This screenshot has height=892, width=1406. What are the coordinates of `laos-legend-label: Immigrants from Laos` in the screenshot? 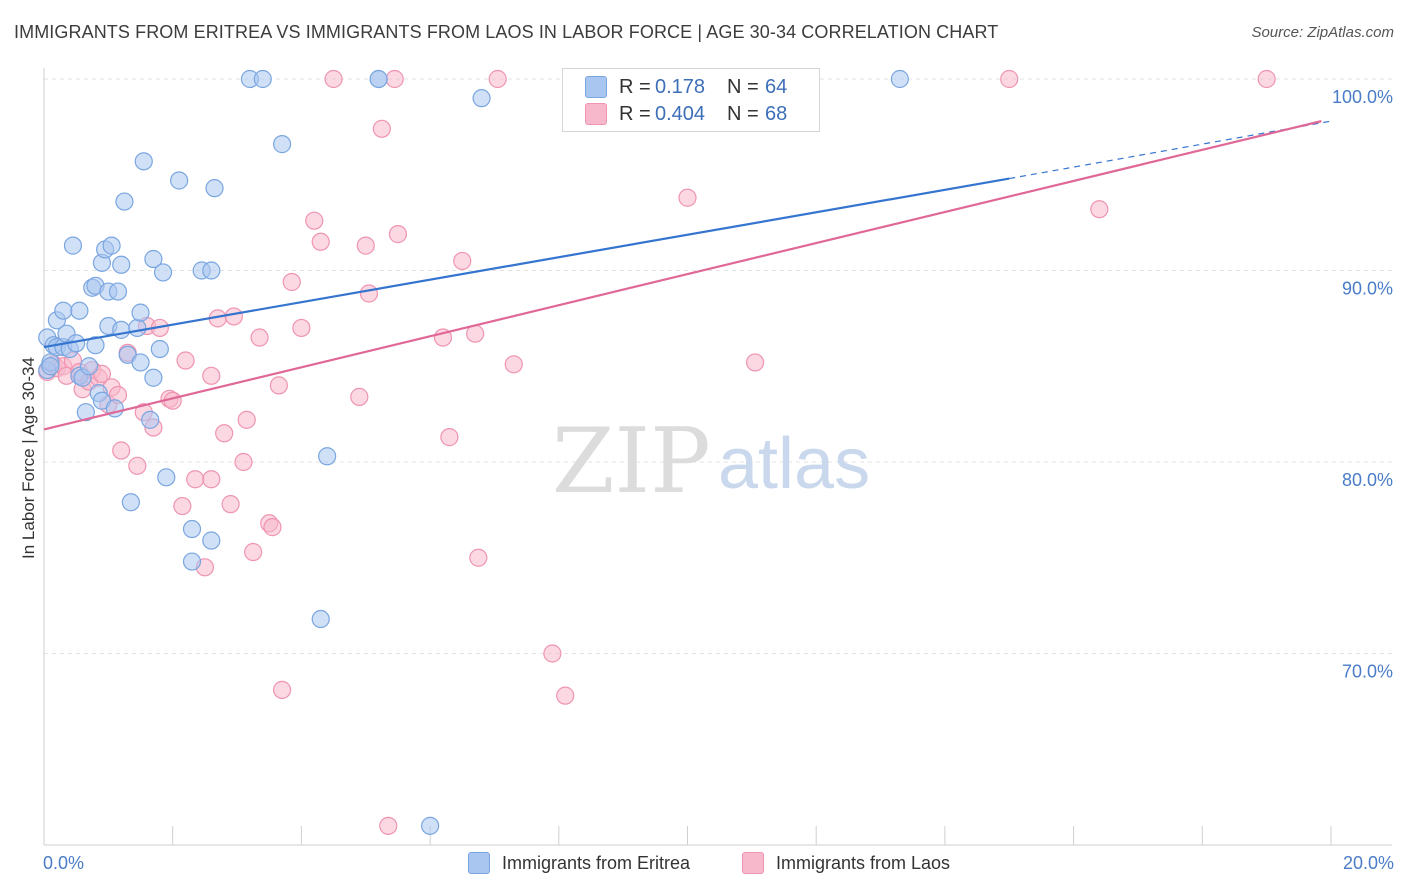 It's located at (863, 862).